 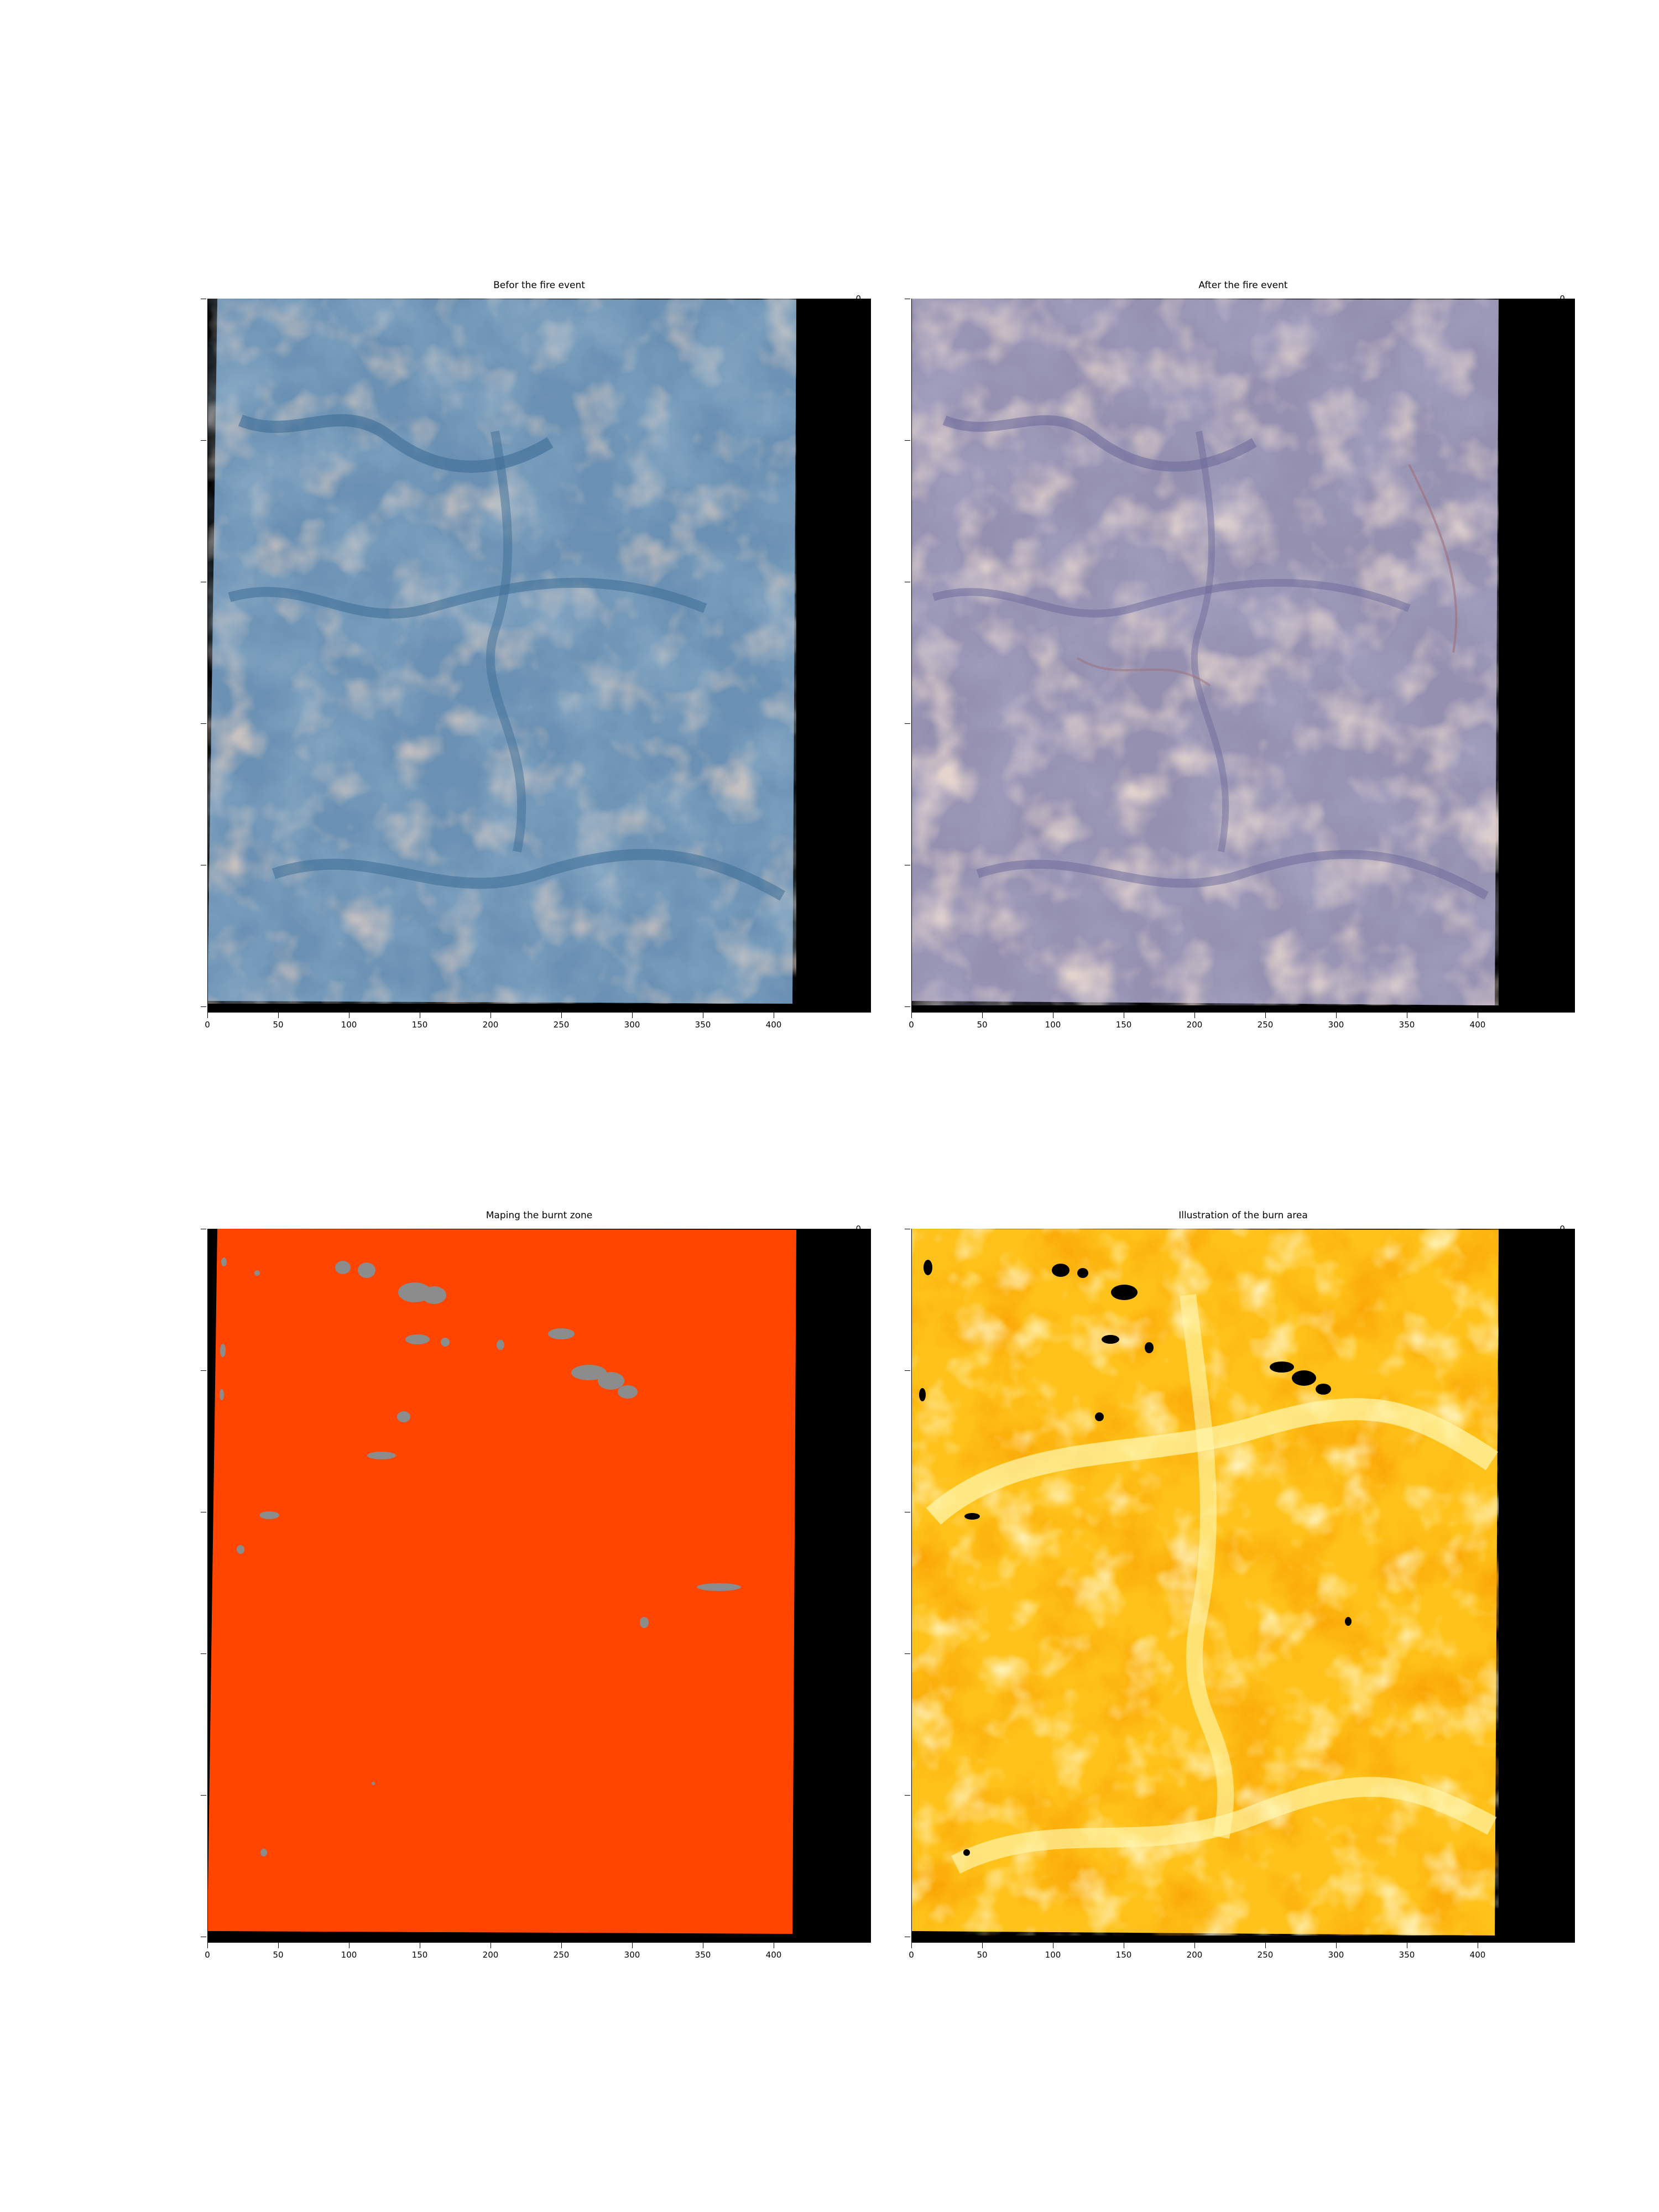 I want to click on burn-heatmap, so click(x=1243, y=1586).